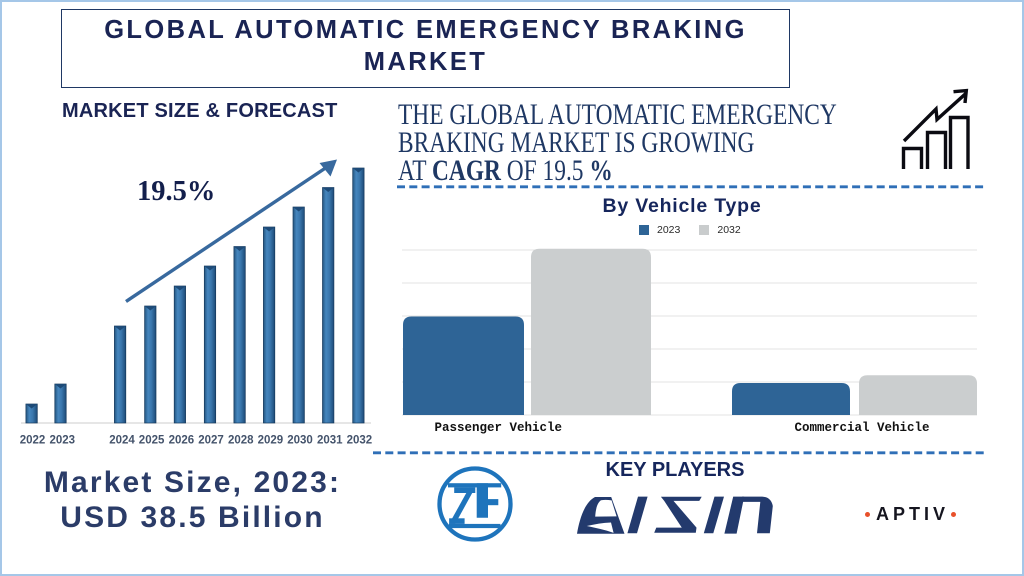 This screenshot has height=576, width=1024. Describe the element at coordinates (182, 441) in the screenshot. I see `svg-text: 2026` at that location.